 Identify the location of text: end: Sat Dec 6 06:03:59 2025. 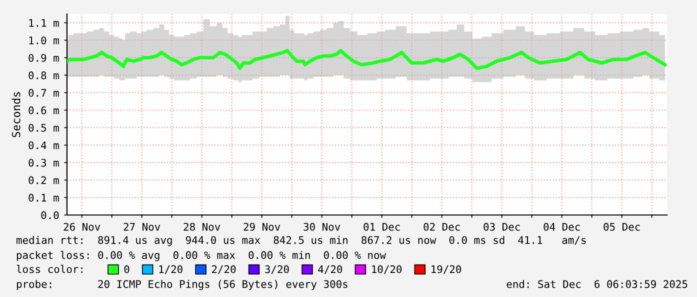
(597, 284).